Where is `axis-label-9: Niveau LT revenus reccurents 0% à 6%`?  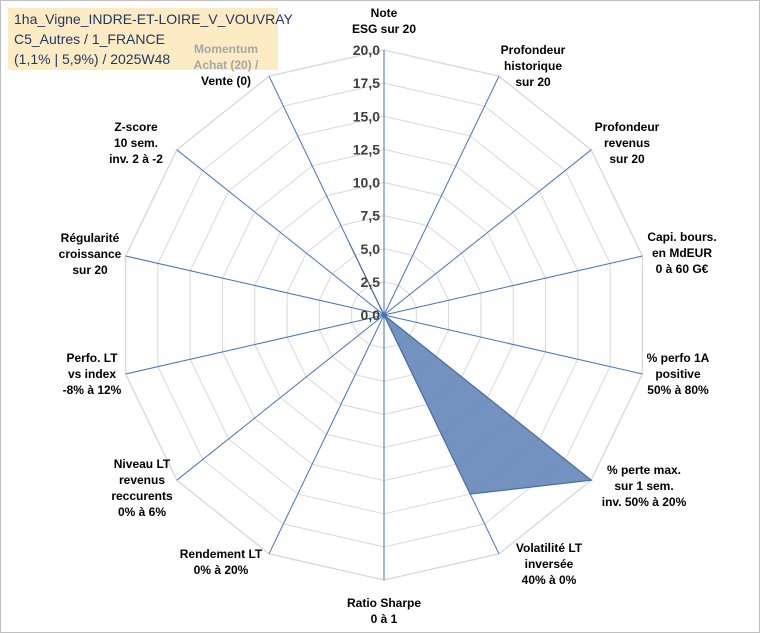 axis-label-9: Niveau LT revenus reccurents 0% à 6% is located at coordinates (142, 488).